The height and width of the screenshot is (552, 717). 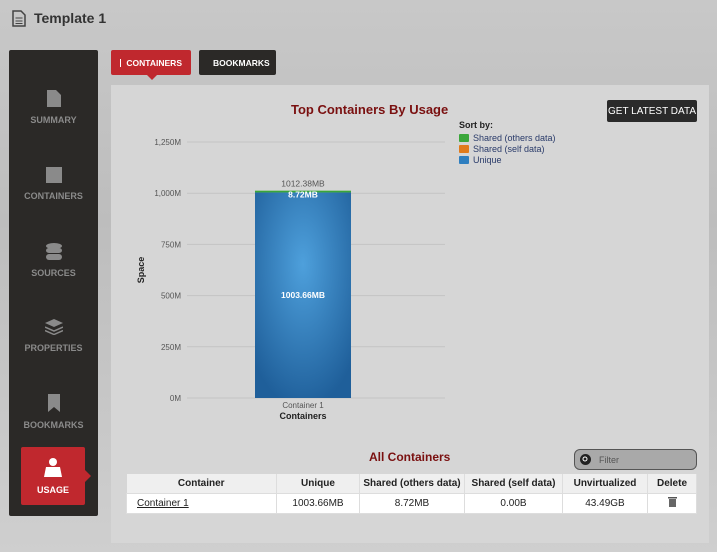 I want to click on search-icon, so click(x=585, y=459).